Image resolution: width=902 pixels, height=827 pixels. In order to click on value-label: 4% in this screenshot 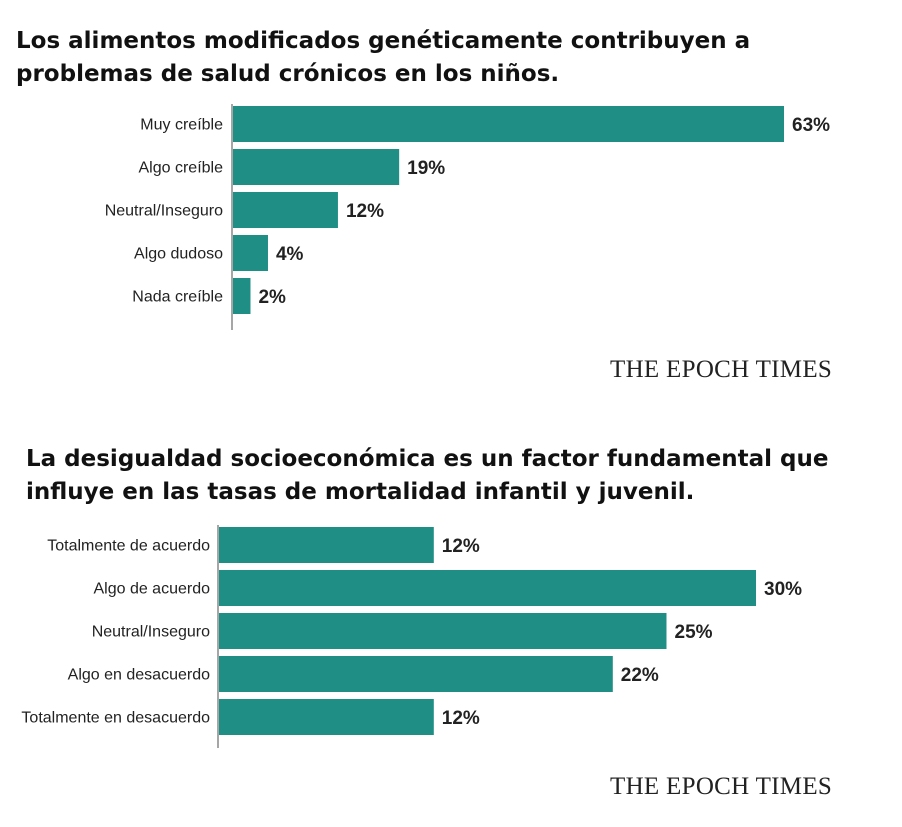, I will do `click(290, 254)`.